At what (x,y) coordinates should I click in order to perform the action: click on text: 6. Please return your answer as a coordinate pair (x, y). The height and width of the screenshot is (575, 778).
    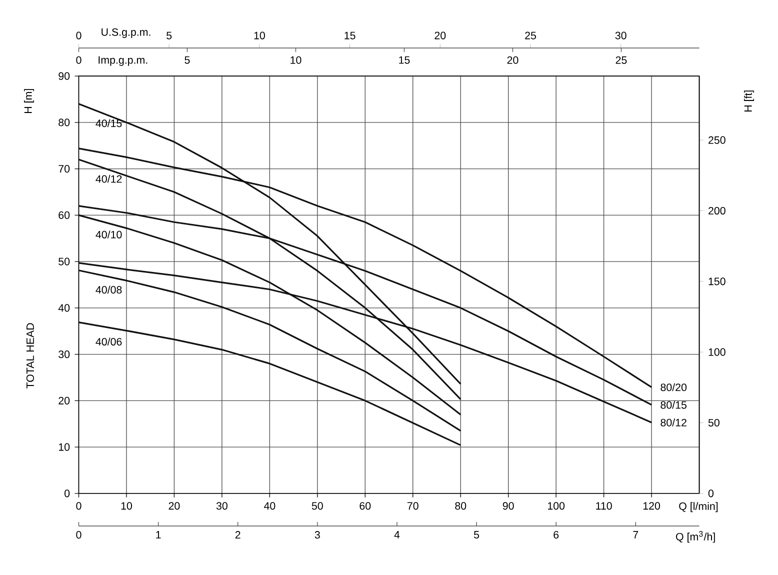
    Looking at the image, I should click on (556, 535).